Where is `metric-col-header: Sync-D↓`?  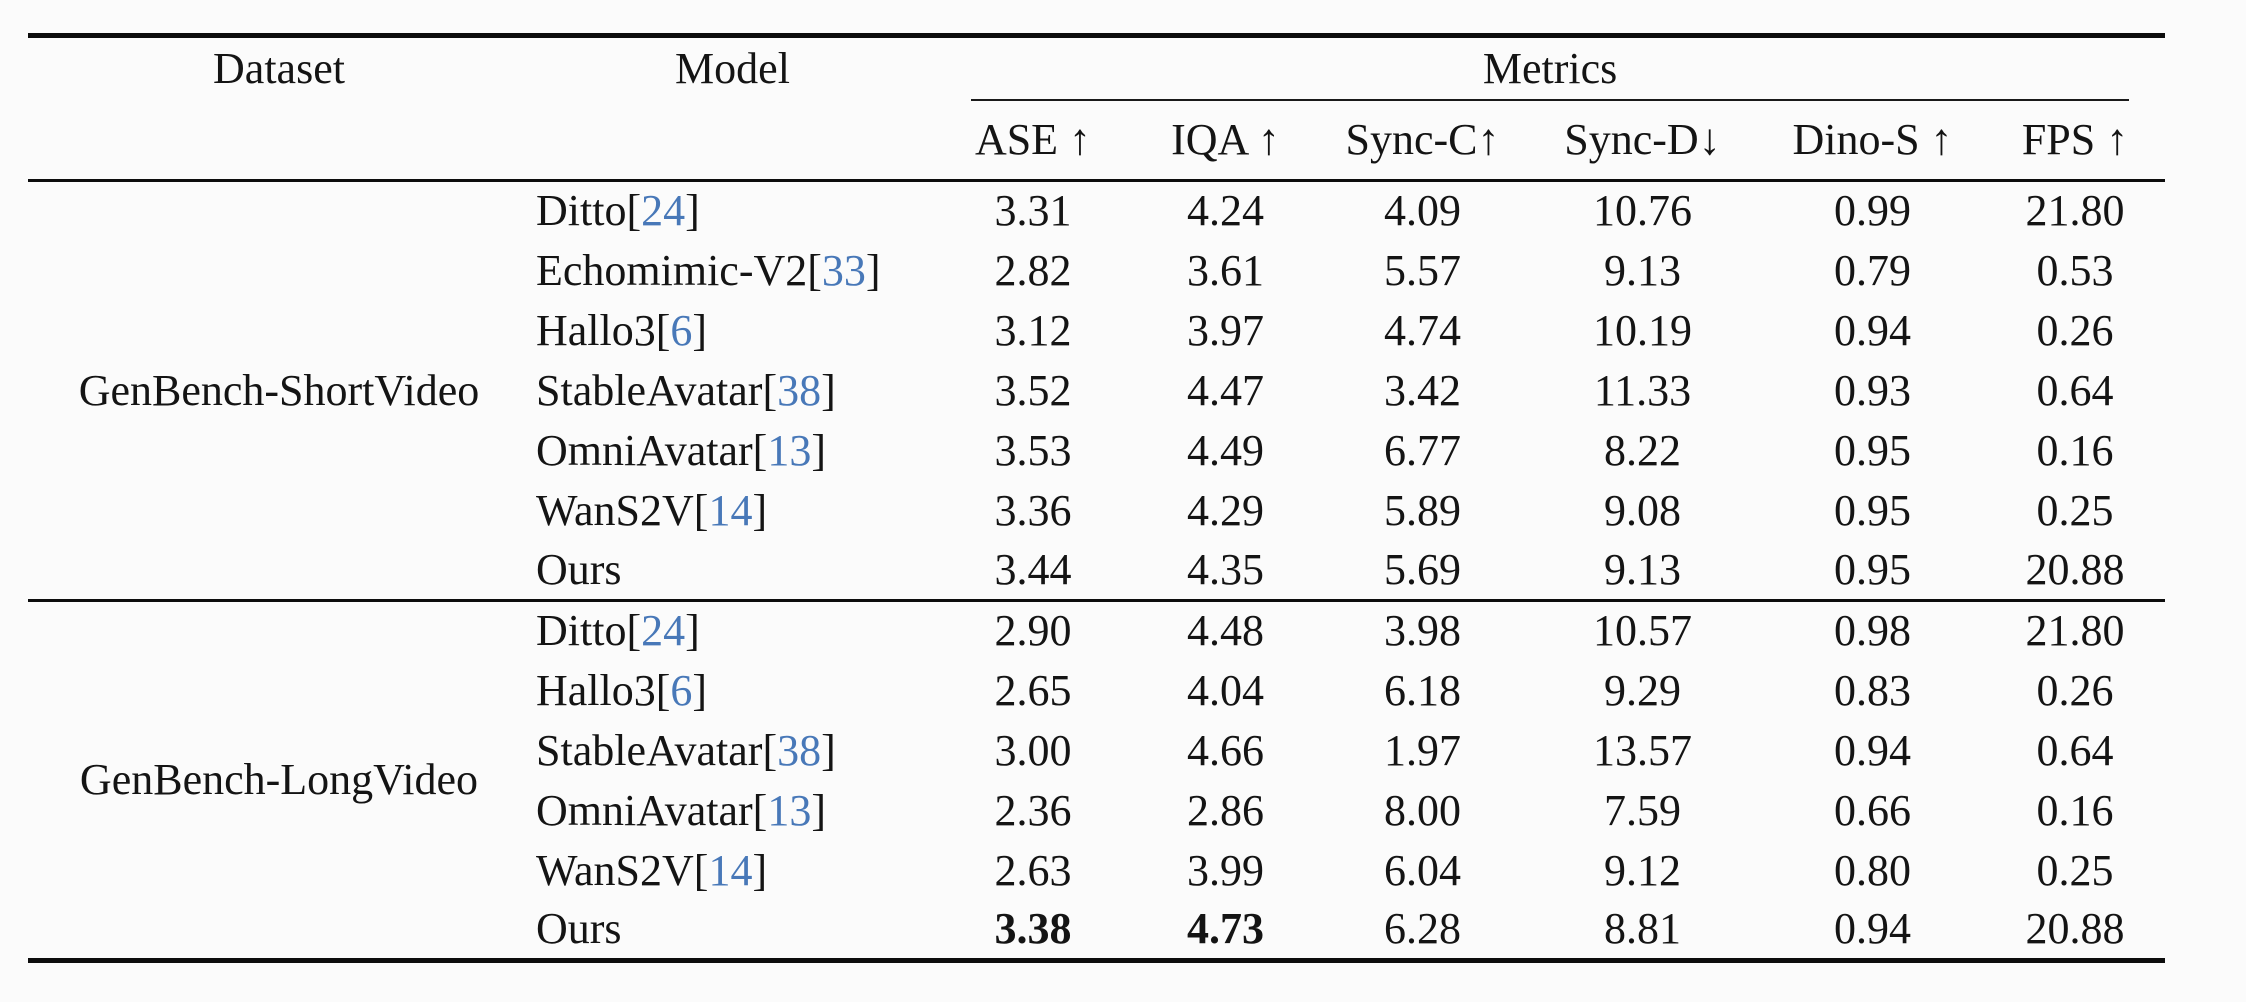
metric-col-header: Sync-D↓ is located at coordinates (1642, 141).